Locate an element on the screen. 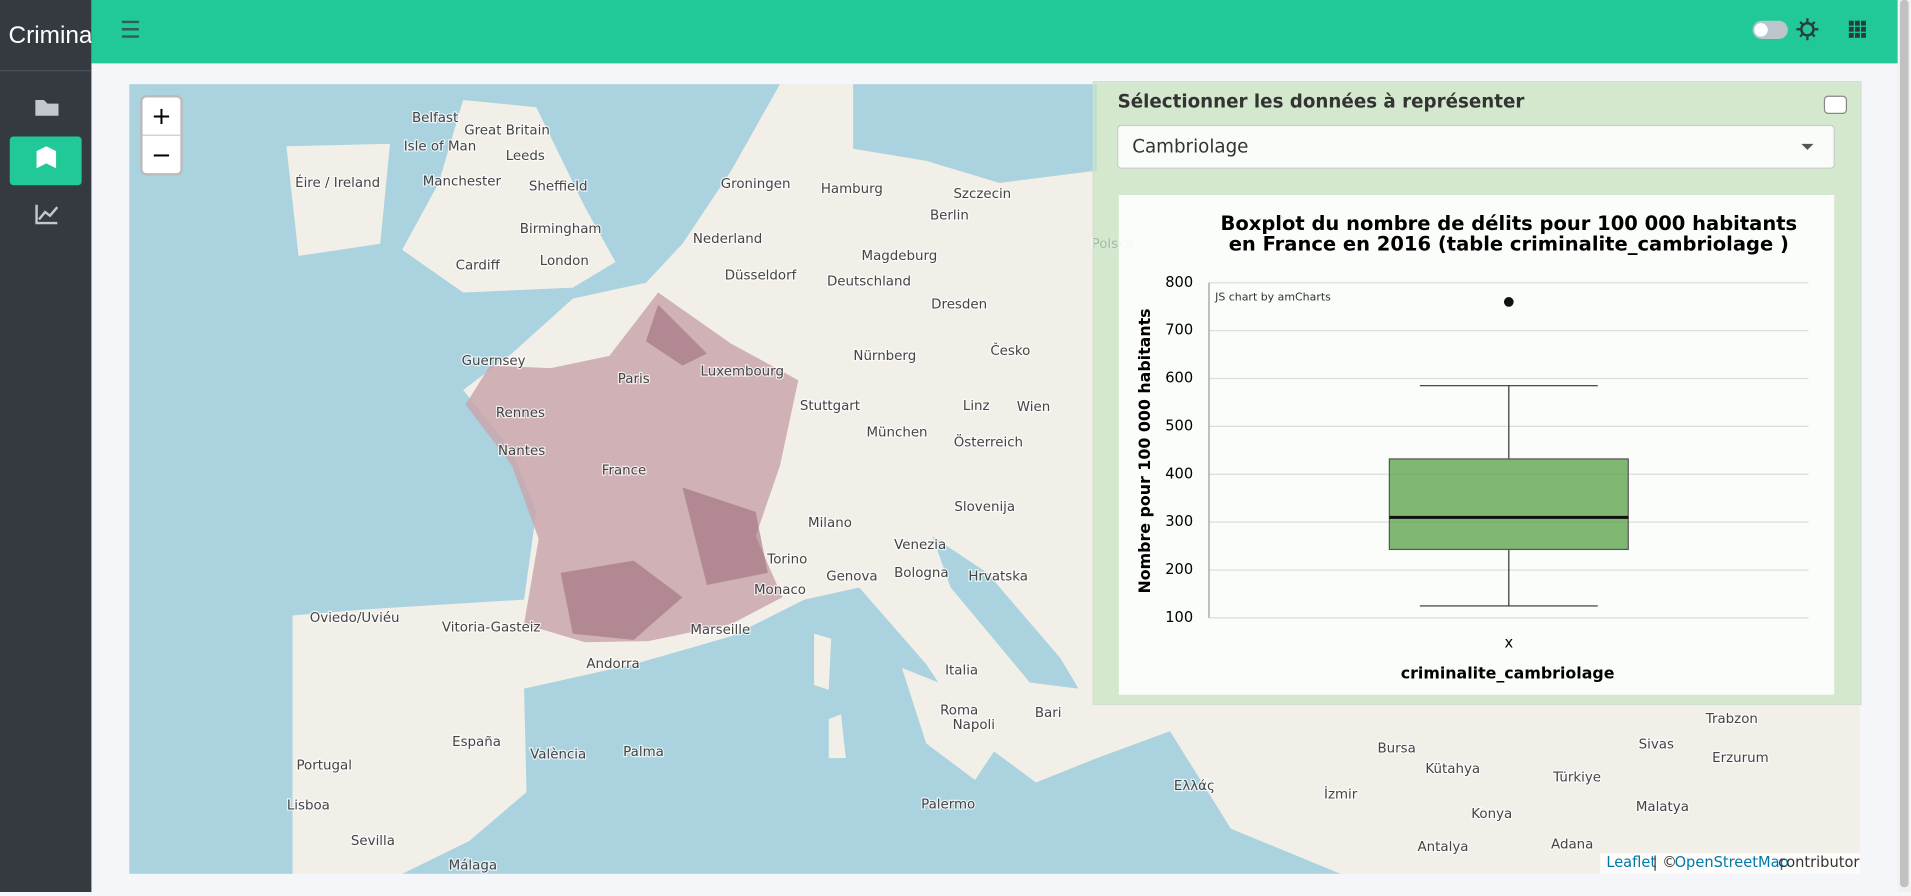 The height and width of the screenshot is (896, 1911). map-label: Portugal is located at coordinates (323, 765).